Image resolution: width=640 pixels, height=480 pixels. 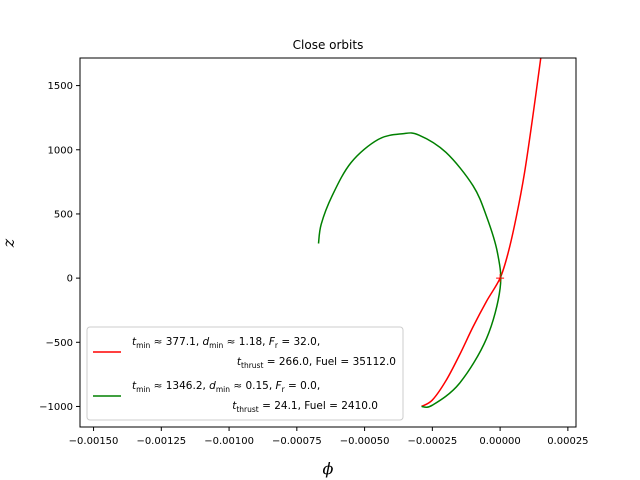 I want to click on y-tick-label: −1000, so click(x=56, y=407).